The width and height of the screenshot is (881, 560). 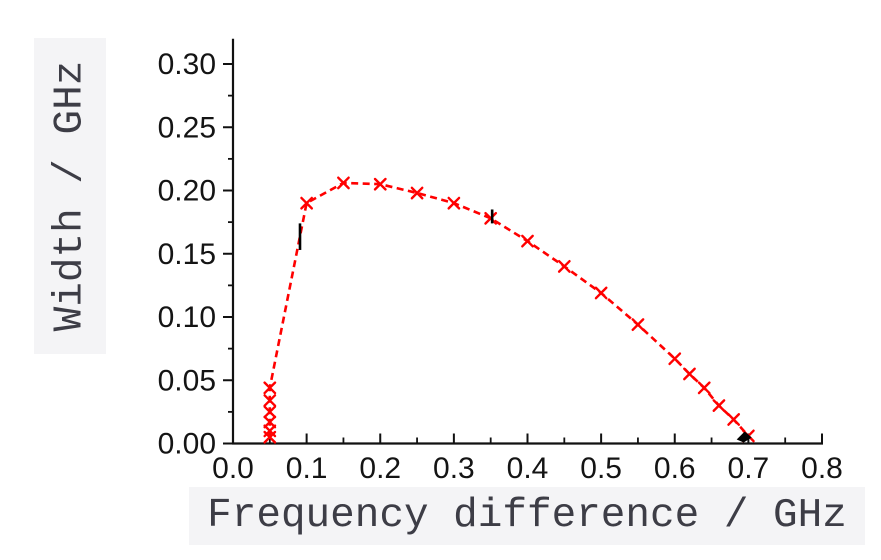 I want to click on y-axis-title: Width / GHz, so click(x=70, y=196).